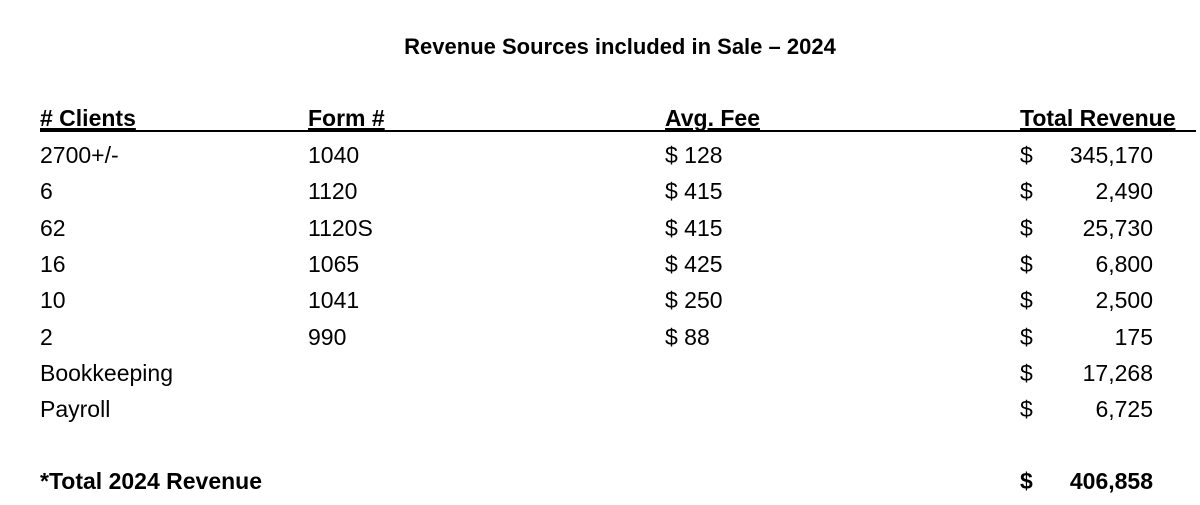 This screenshot has width=1200, height=505. What do you see at coordinates (1124, 409) in the screenshot?
I see `cell-amount: 6,725` at bounding box center [1124, 409].